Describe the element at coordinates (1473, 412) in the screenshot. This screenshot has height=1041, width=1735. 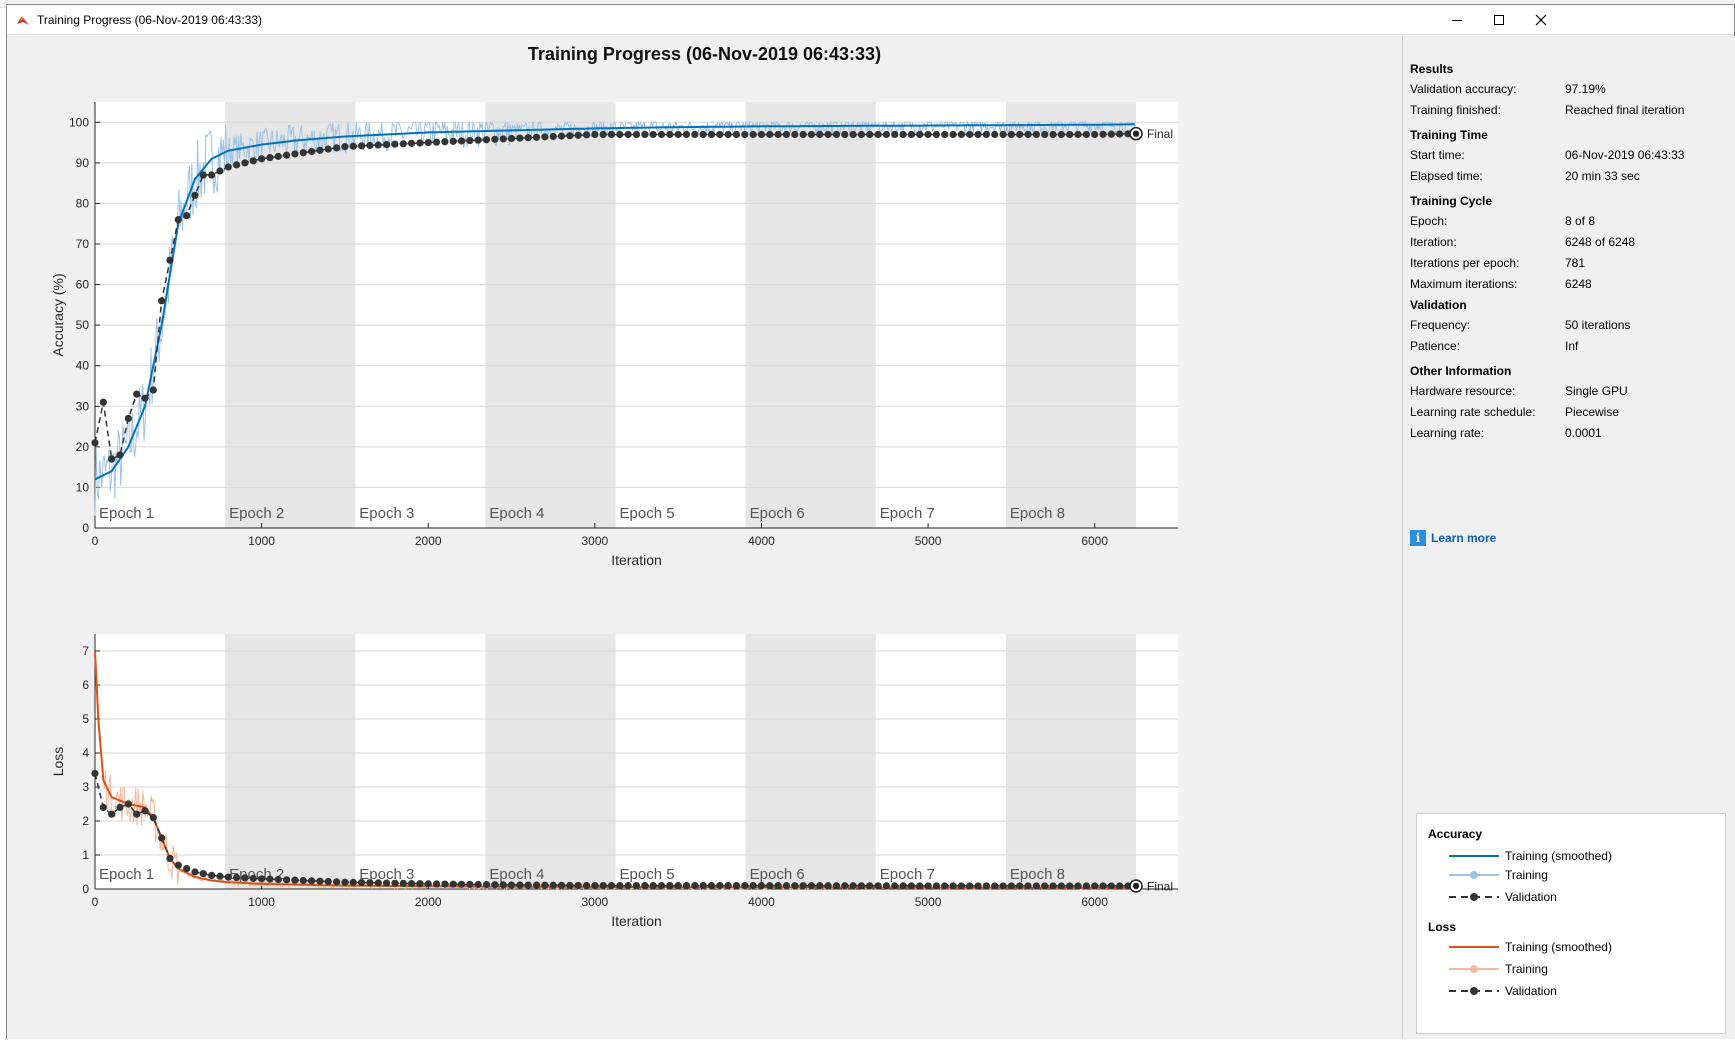
I see `info-label: Learning rate schedule:` at that location.